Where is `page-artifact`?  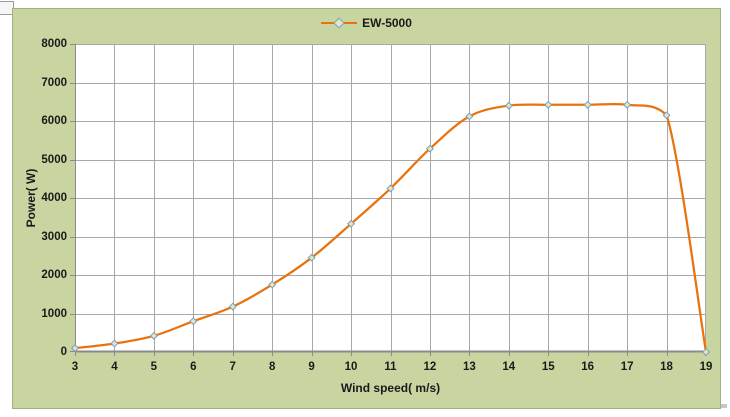
page-artifact is located at coordinates (724, 406).